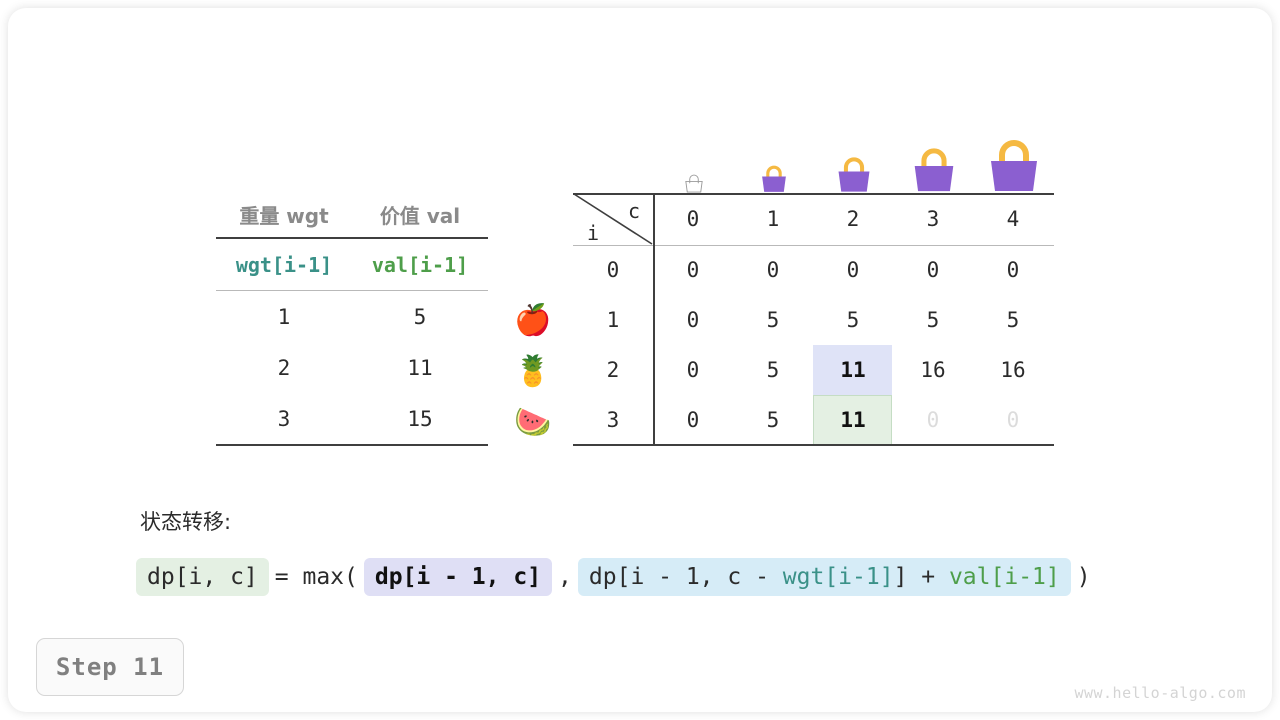 The width and height of the screenshot is (1280, 720). Describe the element at coordinates (1013, 370) in the screenshot. I see `dp-cell-2-4: 16` at that location.